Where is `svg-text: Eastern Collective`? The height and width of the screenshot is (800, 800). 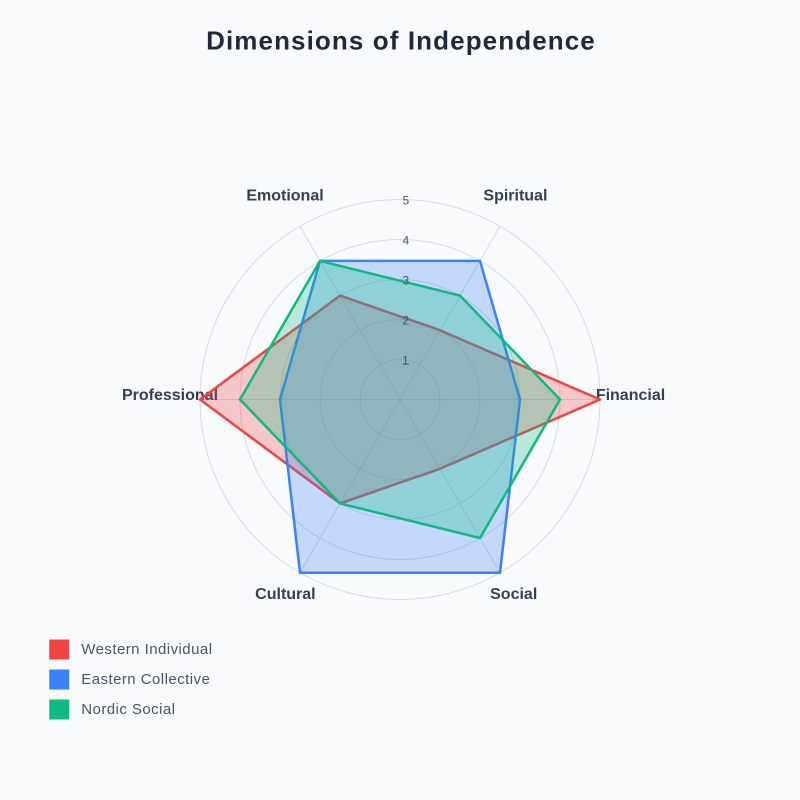 svg-text: Eastern Collective is located at coordinates (145, 679).